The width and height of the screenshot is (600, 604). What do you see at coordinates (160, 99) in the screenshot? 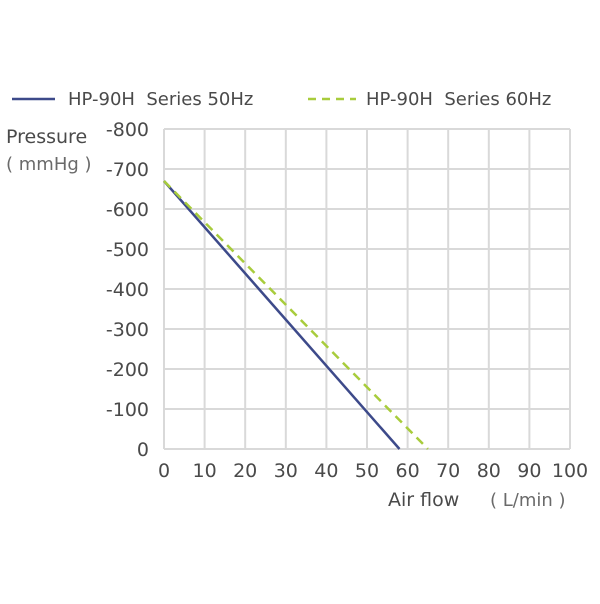
I see `legend-label-50hz: HP-90H Series 50Hz` at bounding box center [160, 99].